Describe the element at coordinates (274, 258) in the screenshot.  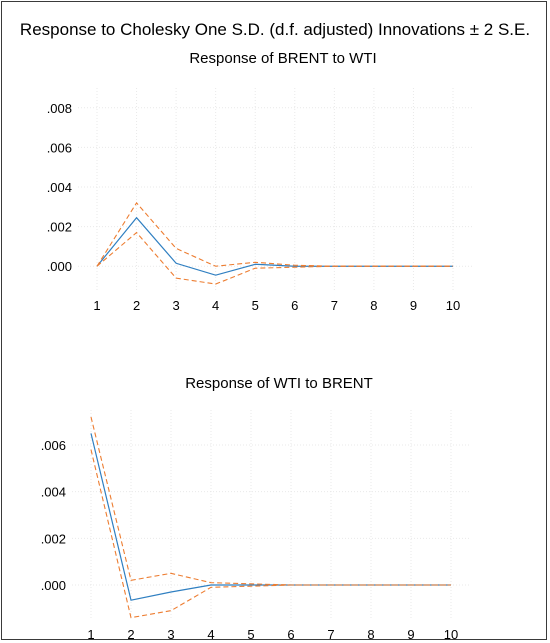
I see `lower-band-line` at that location.